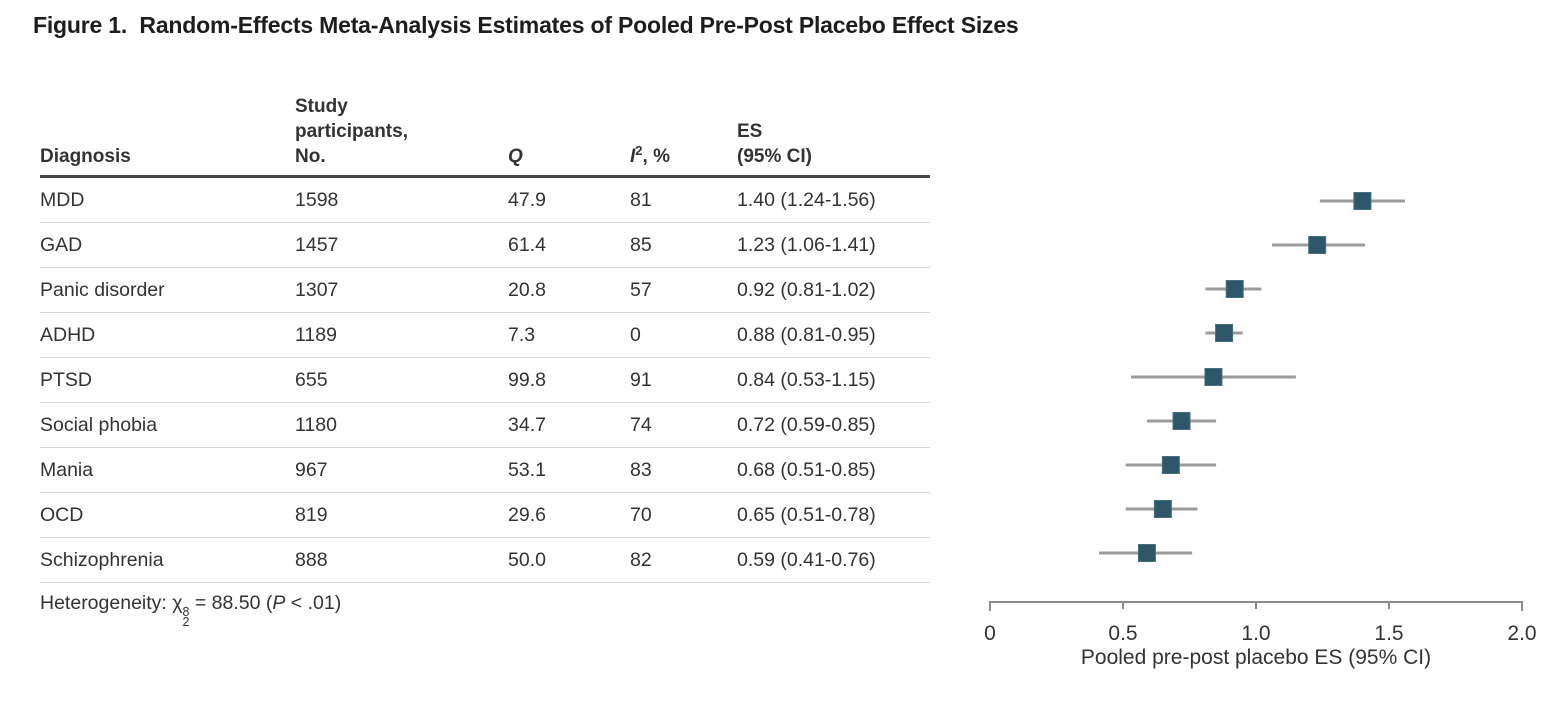 Image resolution: width=1566 pixels, height=702 pixels. I want to click on table-row: Schizophrenia 888 50.0 82 0.59 (0.41-0.76), so click(485, 560).